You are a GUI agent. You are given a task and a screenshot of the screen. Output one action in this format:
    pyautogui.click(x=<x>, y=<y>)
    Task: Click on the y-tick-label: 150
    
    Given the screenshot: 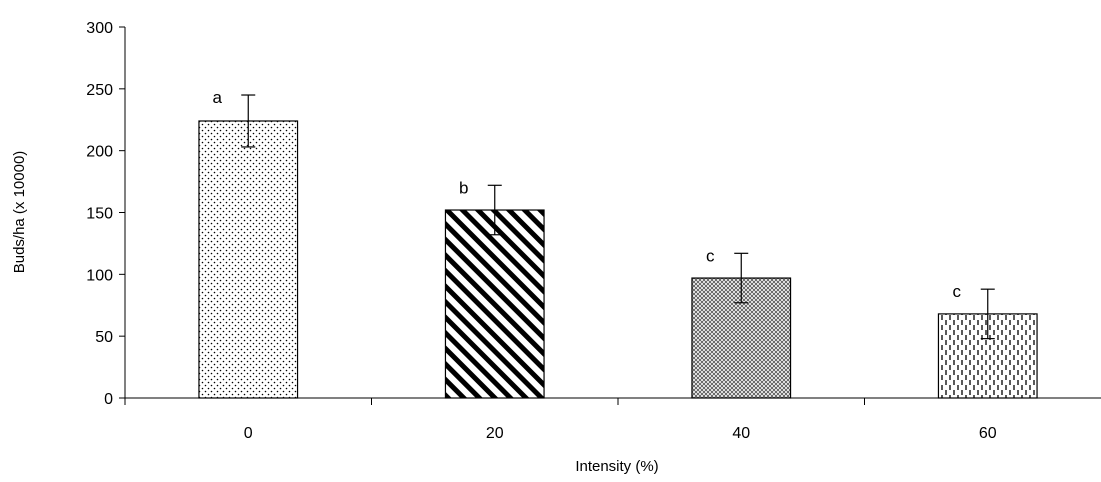 What is the action you would take?
    pyautogui.click(x=99, y=214)
    